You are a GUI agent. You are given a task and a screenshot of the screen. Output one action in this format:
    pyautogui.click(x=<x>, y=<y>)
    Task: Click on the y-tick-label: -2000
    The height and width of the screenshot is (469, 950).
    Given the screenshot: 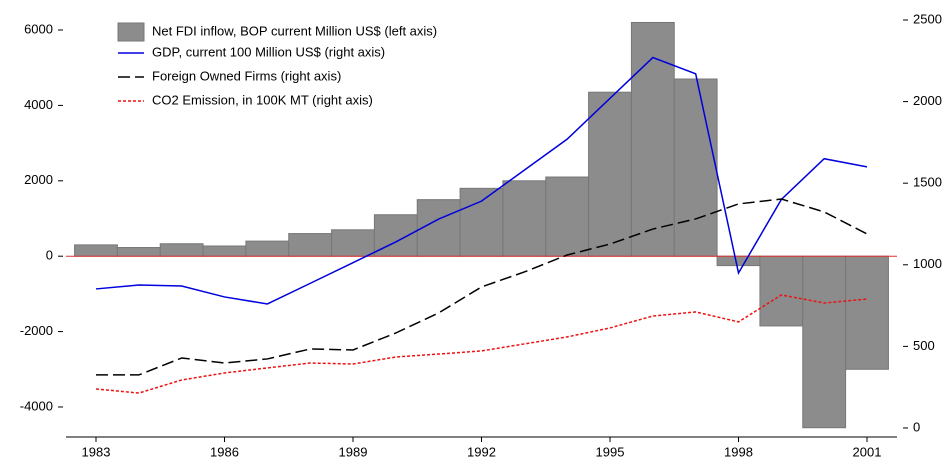 What is the action you would take?
    pyautogui.click(x=36, y=330)
    